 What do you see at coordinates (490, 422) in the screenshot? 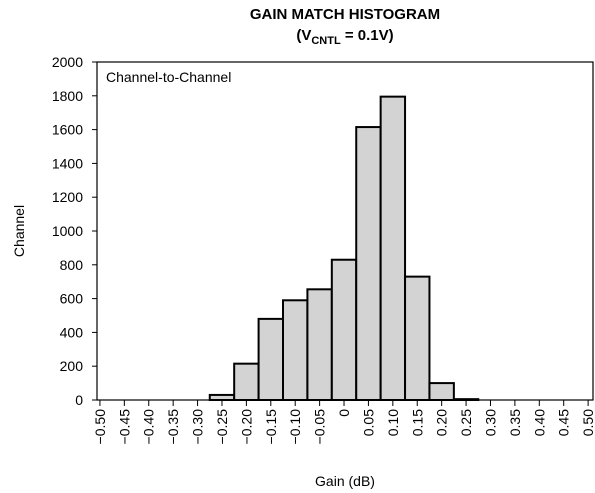
I see `x-tick-label: 0.30` at bounding box center [490, 422].